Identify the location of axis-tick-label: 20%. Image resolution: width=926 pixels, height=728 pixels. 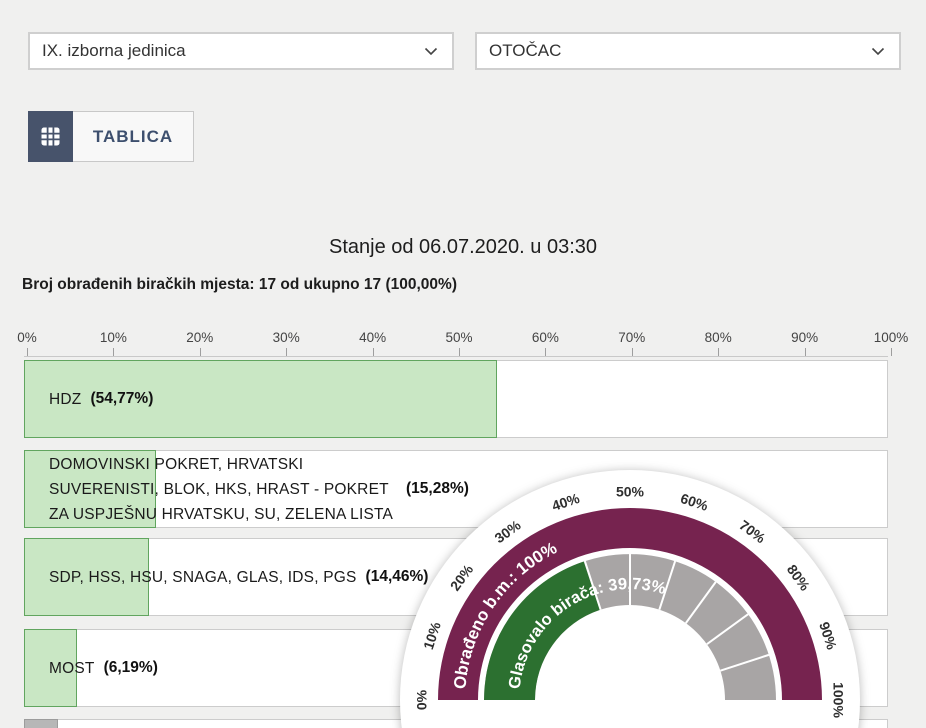
(200, 337).